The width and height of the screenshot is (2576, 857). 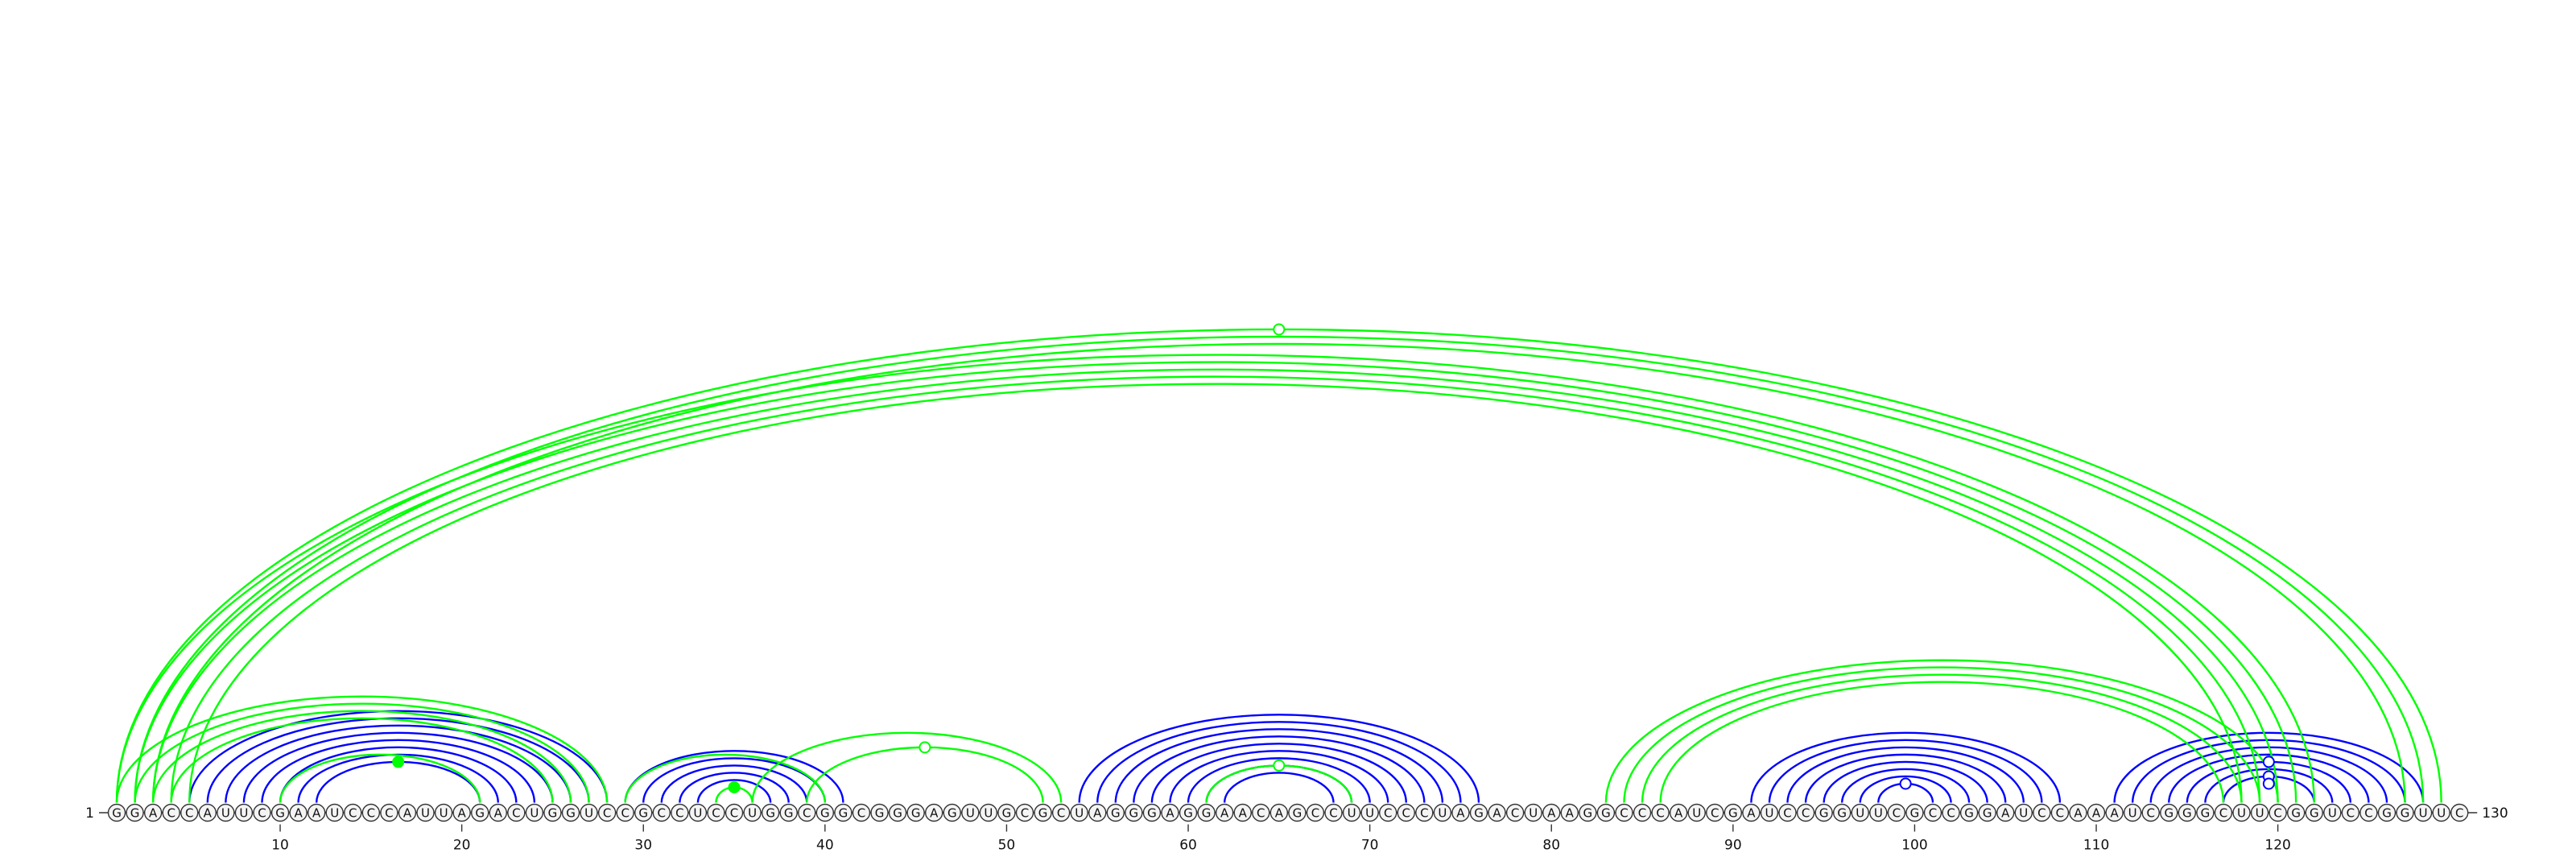 I want to click on pair-marker, so click(x=925, y=747).